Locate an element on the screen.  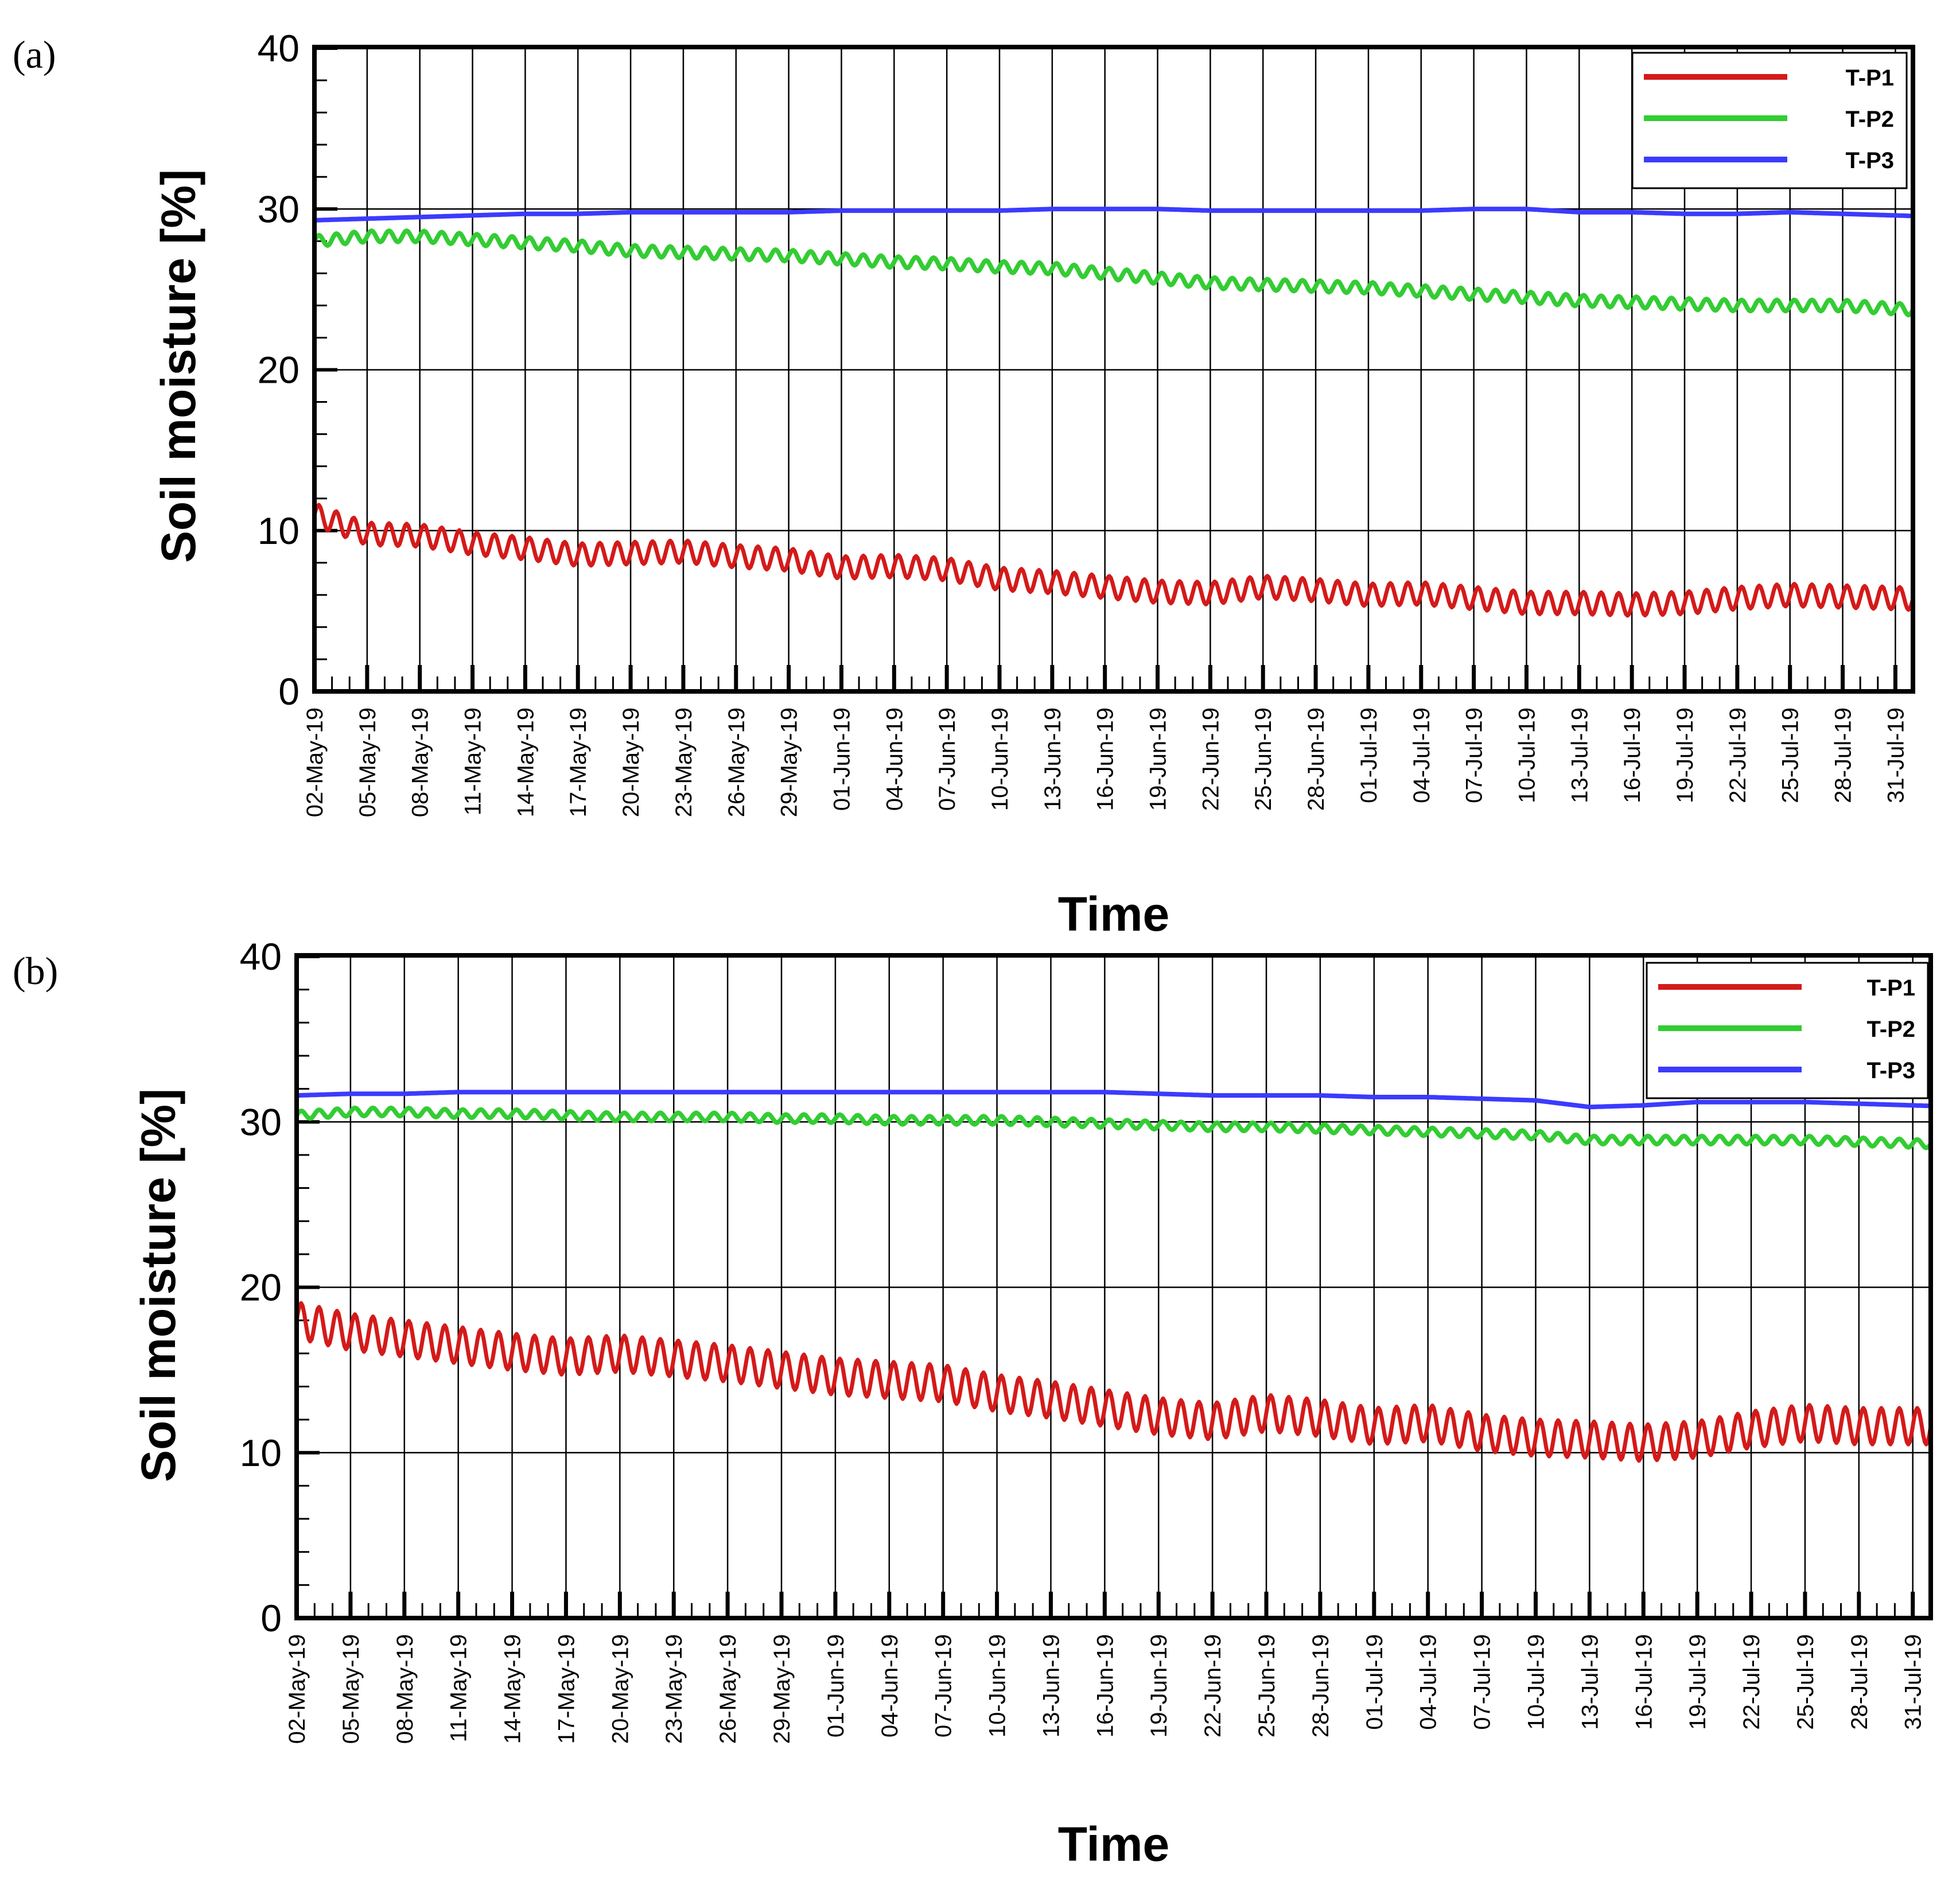
panel-label: (a) is located at coordinates (34, 54).